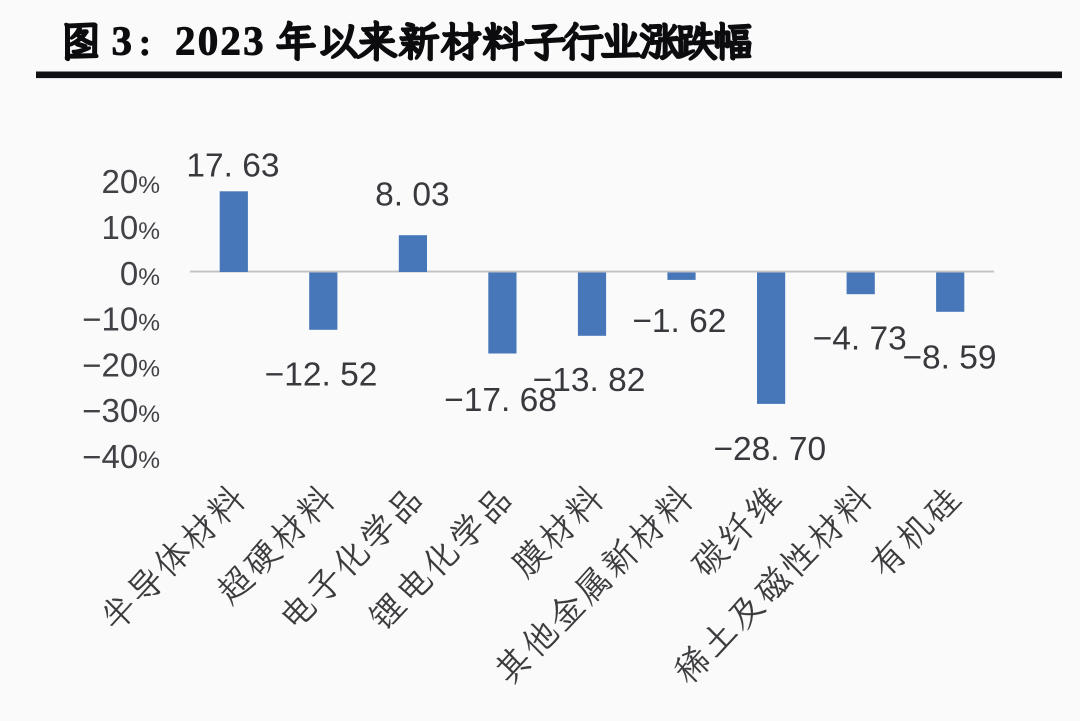 The width and height of the screenshot is (1080, 721). Describe the element at coordinates (500, 400) in the screenshot. I see `svg-text: −17. 68` at that location.